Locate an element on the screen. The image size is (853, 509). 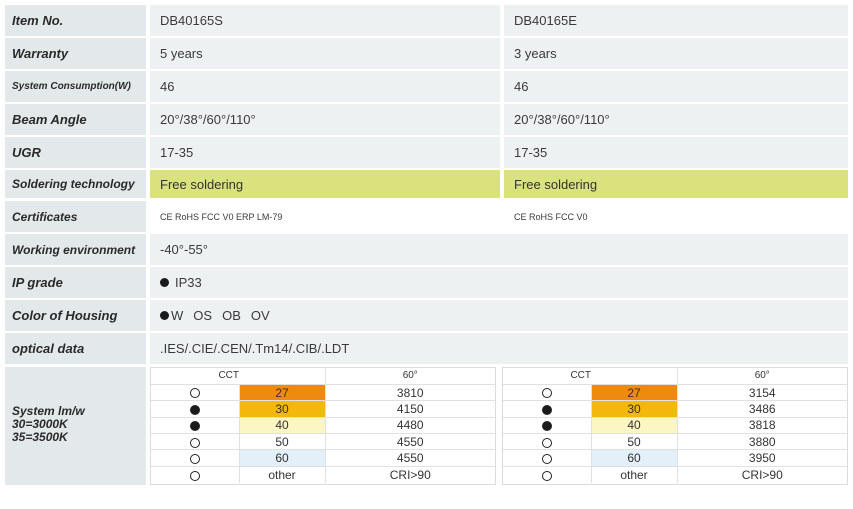
header-spacer is located at coordinates (634, 376).